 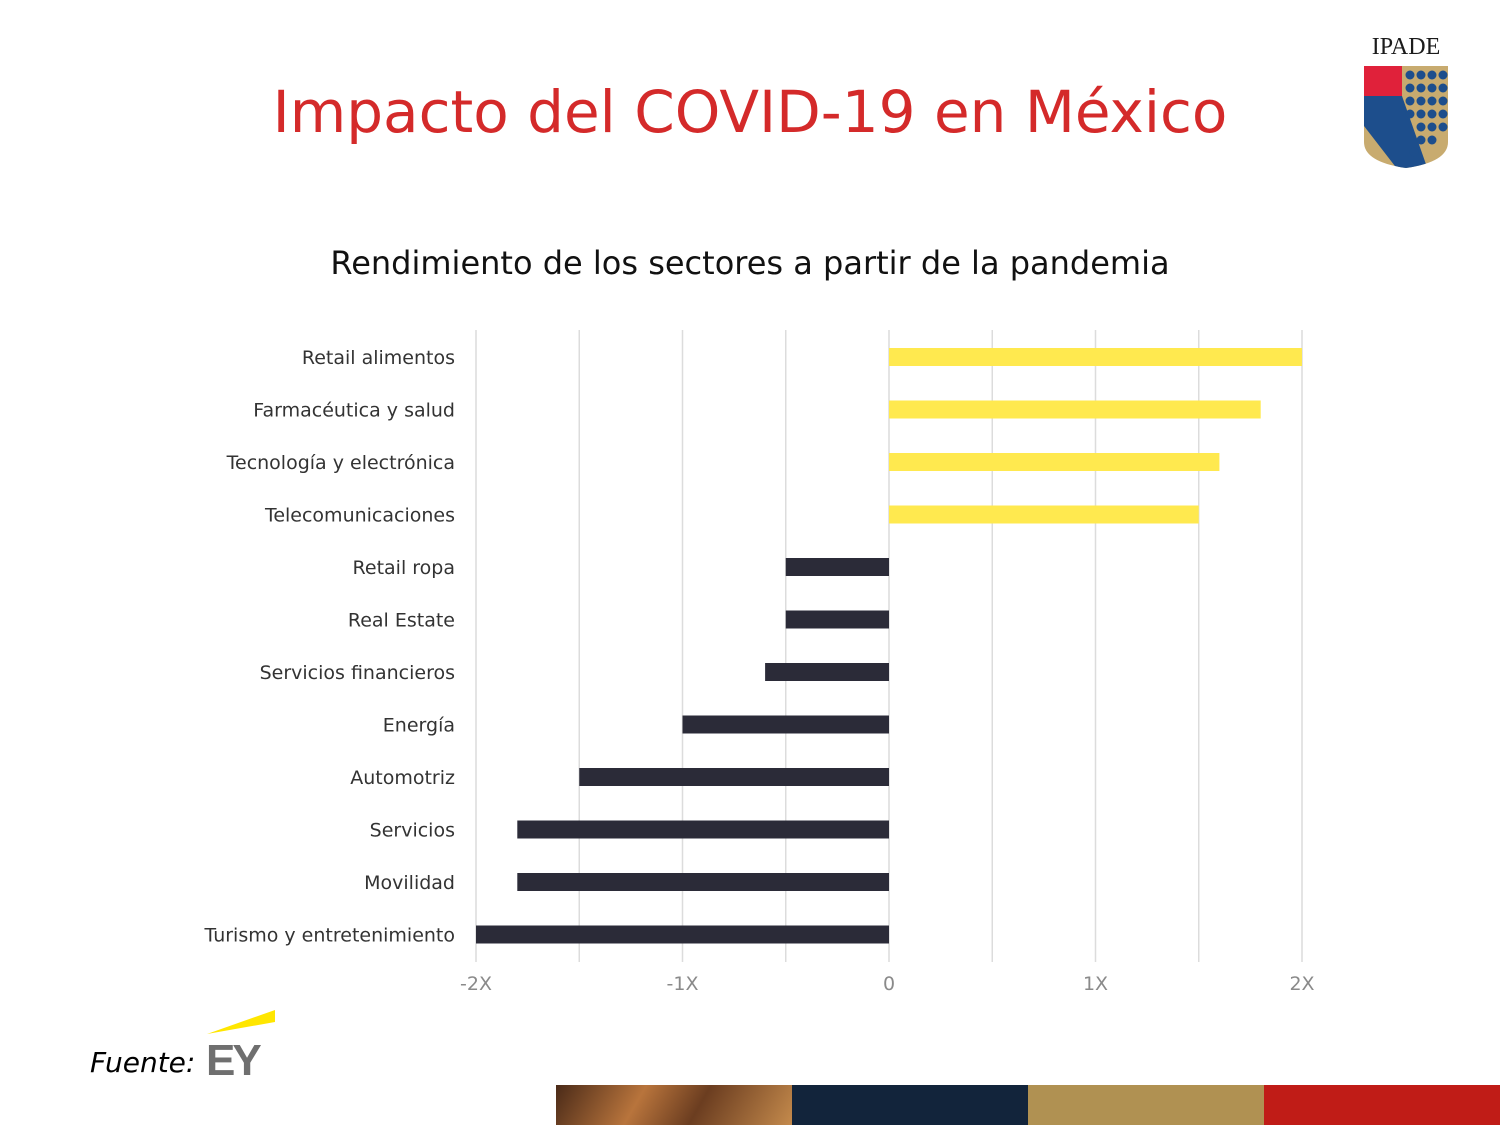 I want to click on x-tick-label: -2X, so click(x=476, y=984).